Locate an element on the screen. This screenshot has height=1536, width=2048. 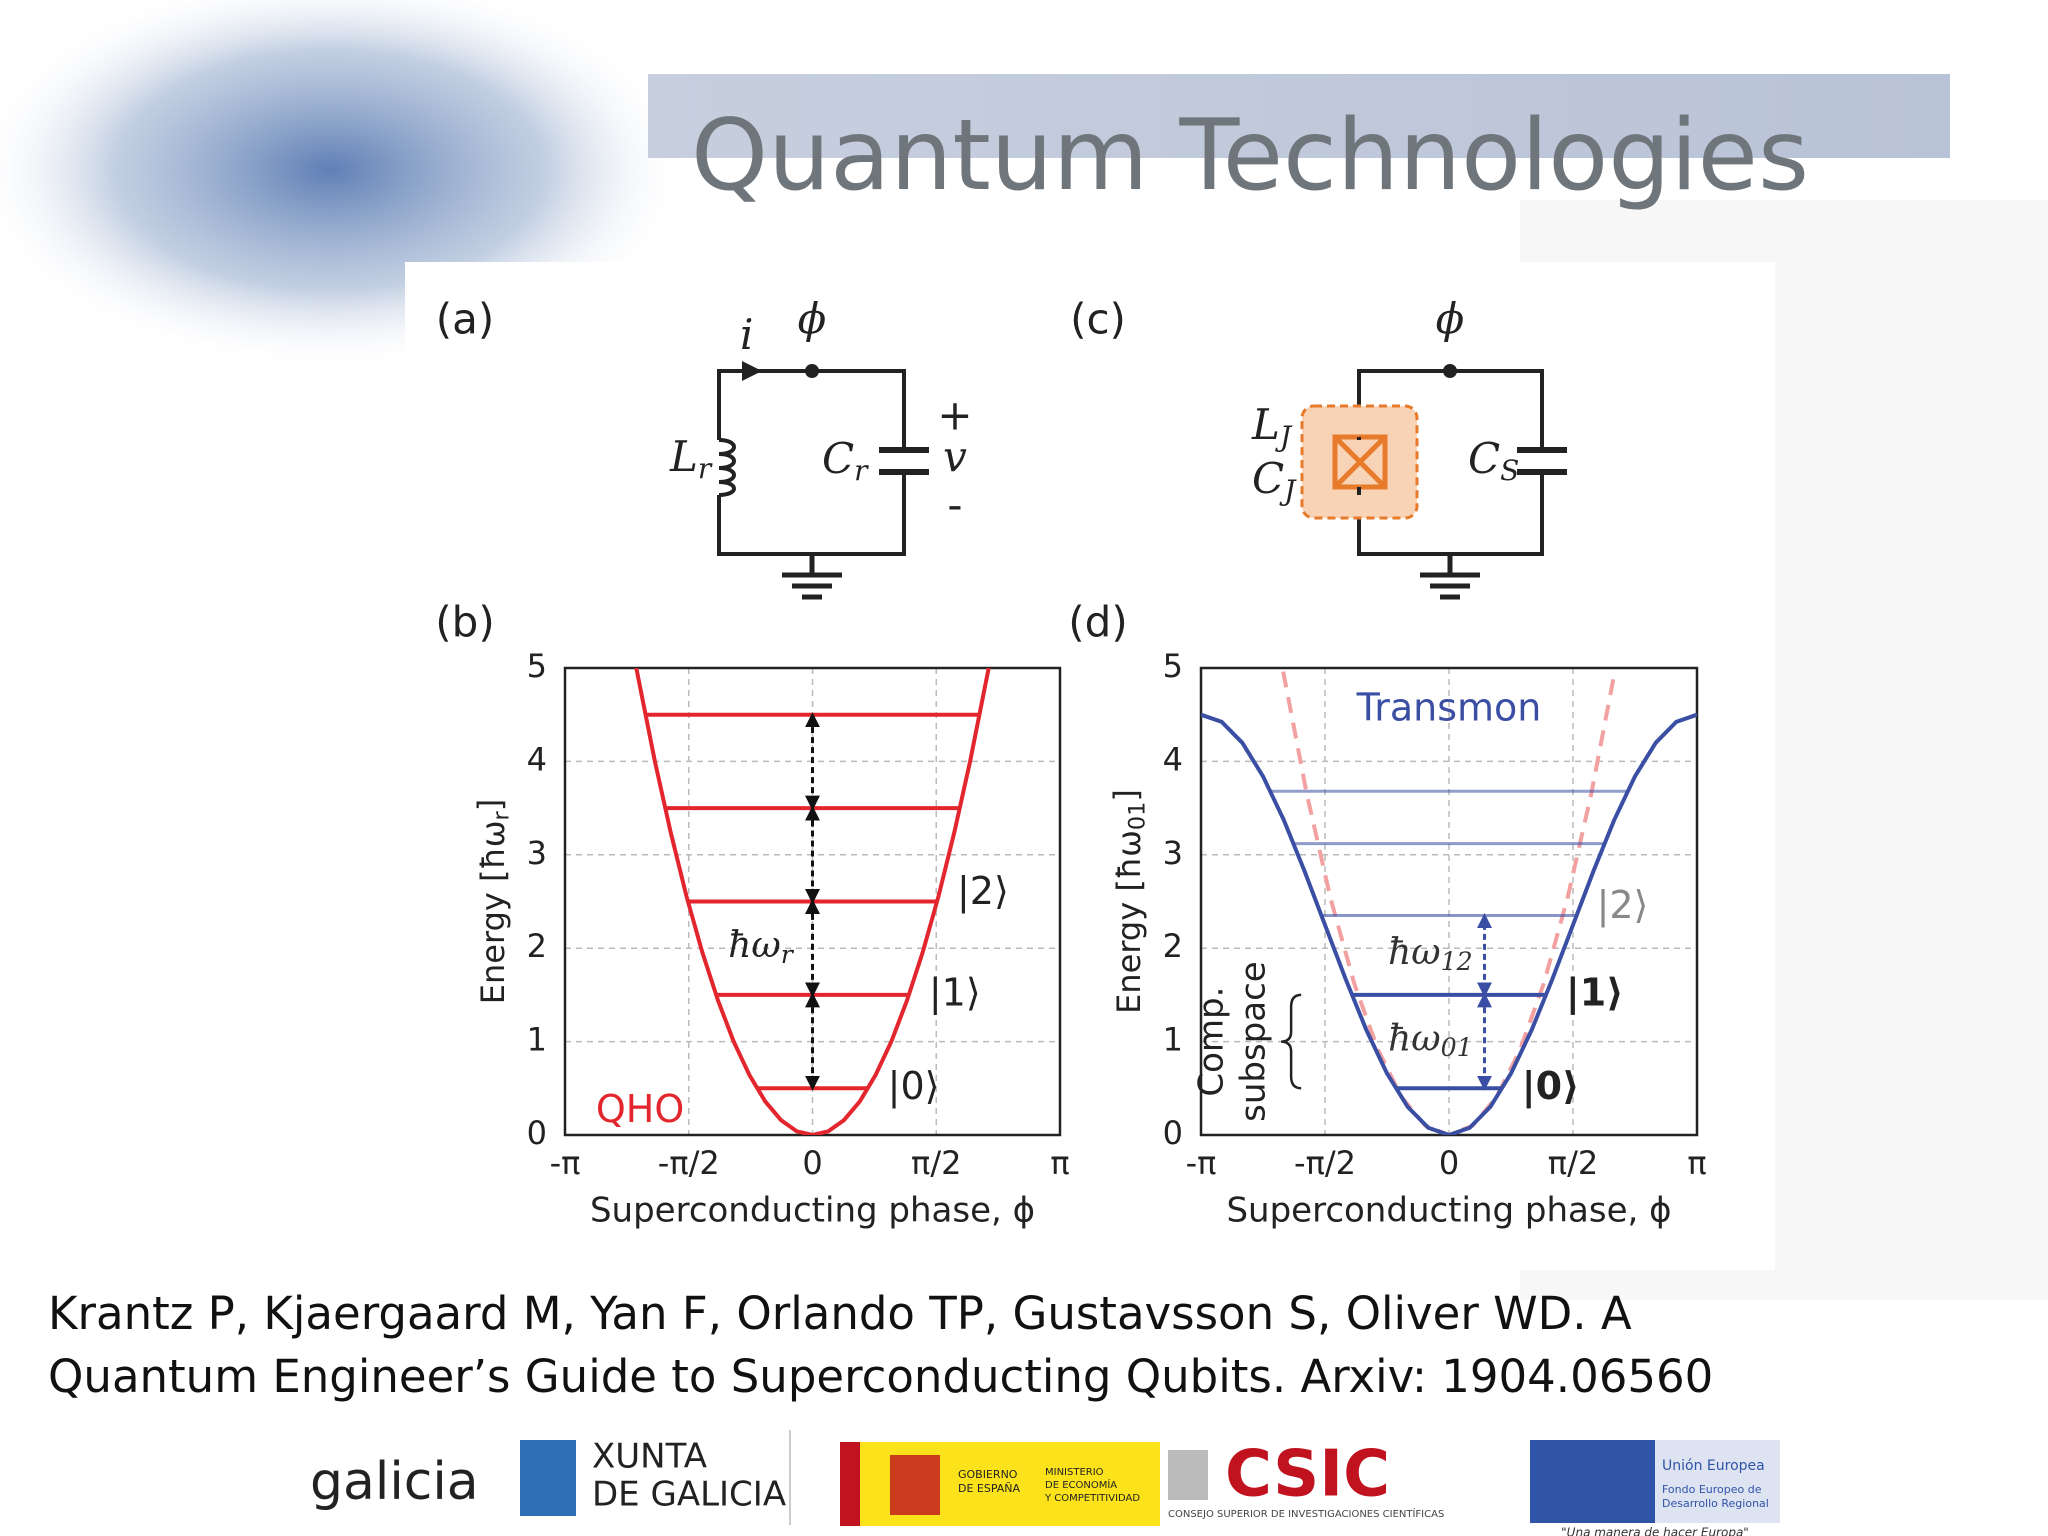
panel-label: (a) is located at coordinates (465, 319).